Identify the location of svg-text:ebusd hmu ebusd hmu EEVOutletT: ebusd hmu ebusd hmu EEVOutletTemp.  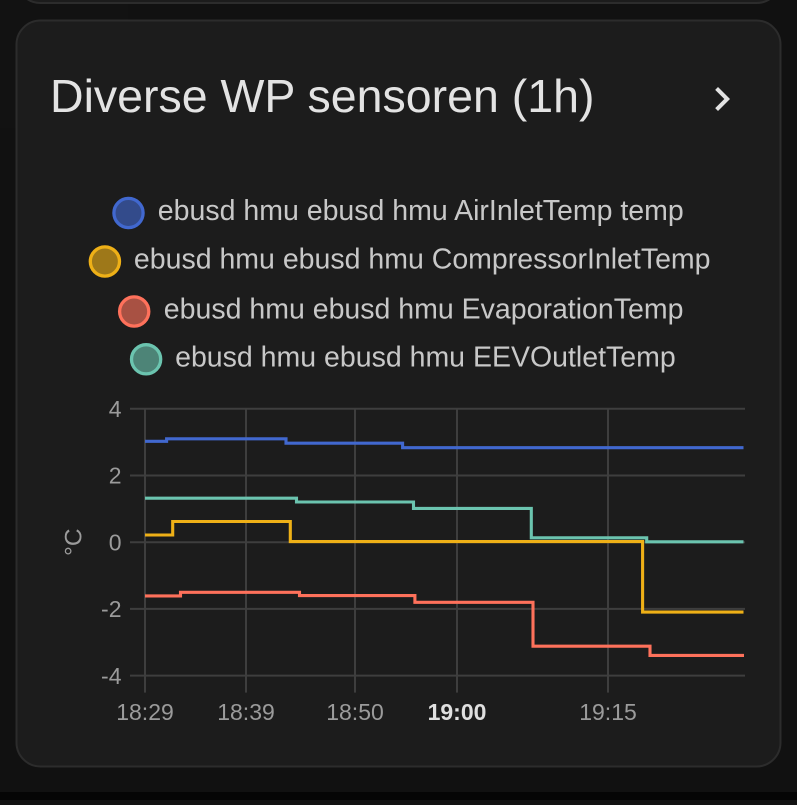
(425, 357).